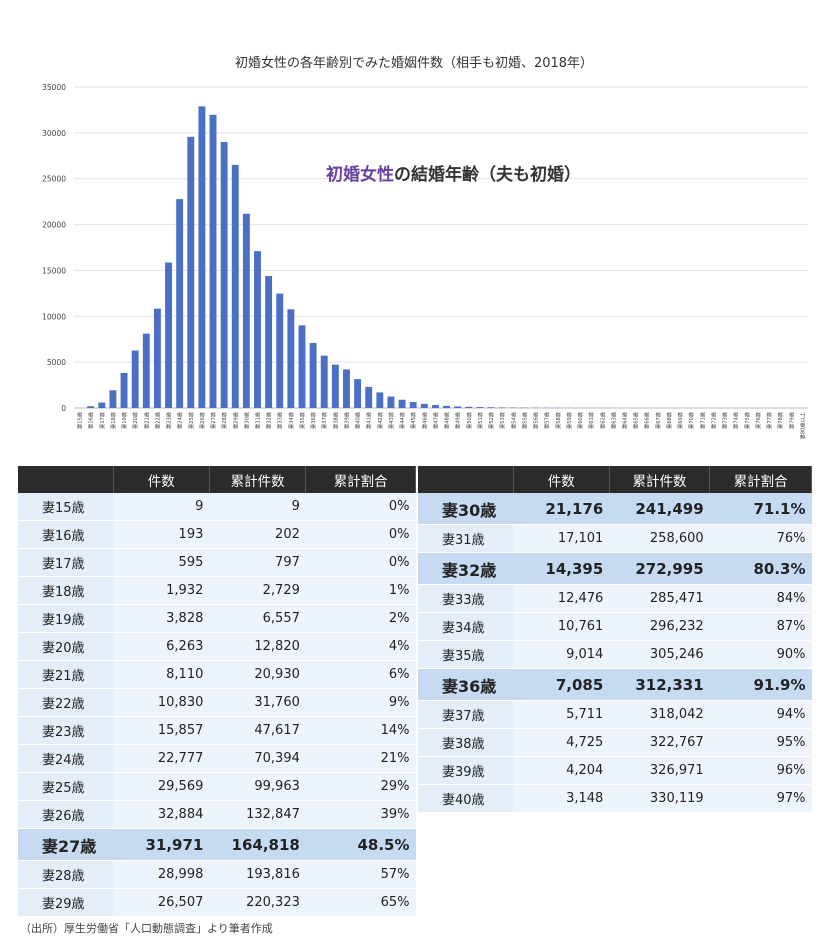 This screenshot has height=952, width=828. What do you see at coordinates (66, 479) in the screenshot?
I see `corner-cell` at bounding box center [66, 479].